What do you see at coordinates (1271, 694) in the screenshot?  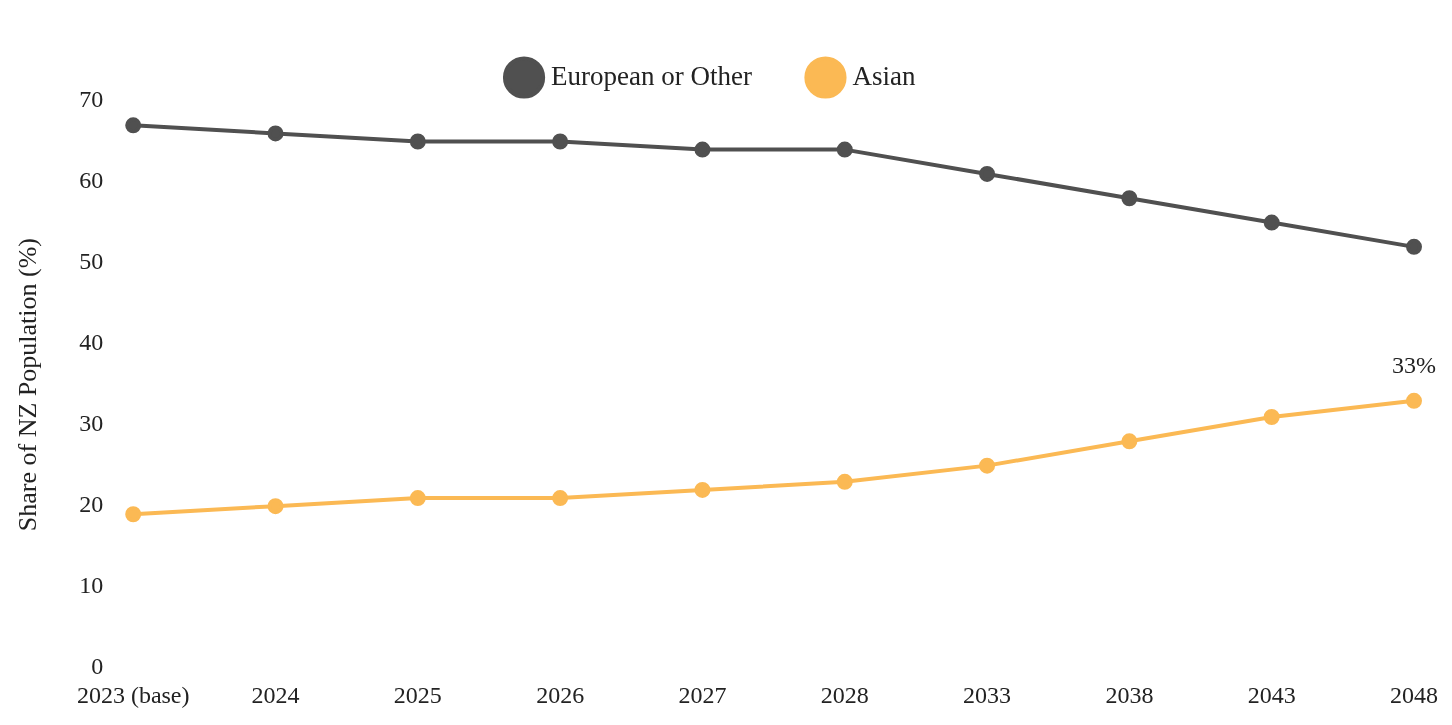 I see `x-tick-label: 2043` at bounding box center [1271, 694].